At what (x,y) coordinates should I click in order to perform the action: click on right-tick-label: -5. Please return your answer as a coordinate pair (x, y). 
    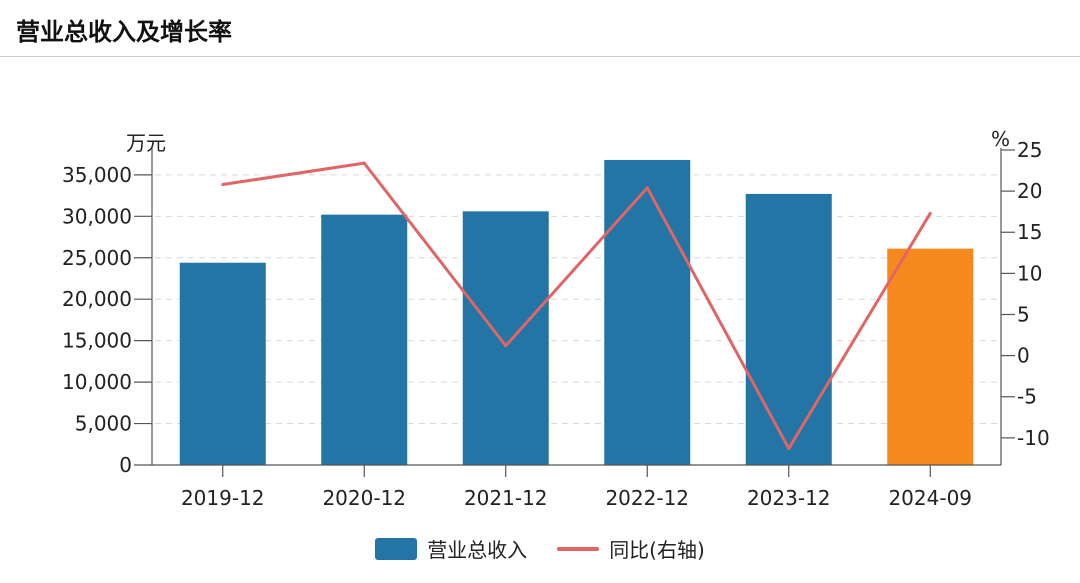
    Looking at the image, I should click on (1027, 397).